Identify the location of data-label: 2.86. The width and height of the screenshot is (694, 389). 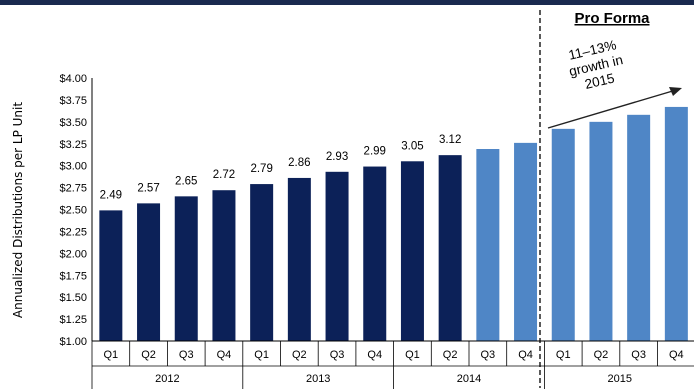
(299, 163).